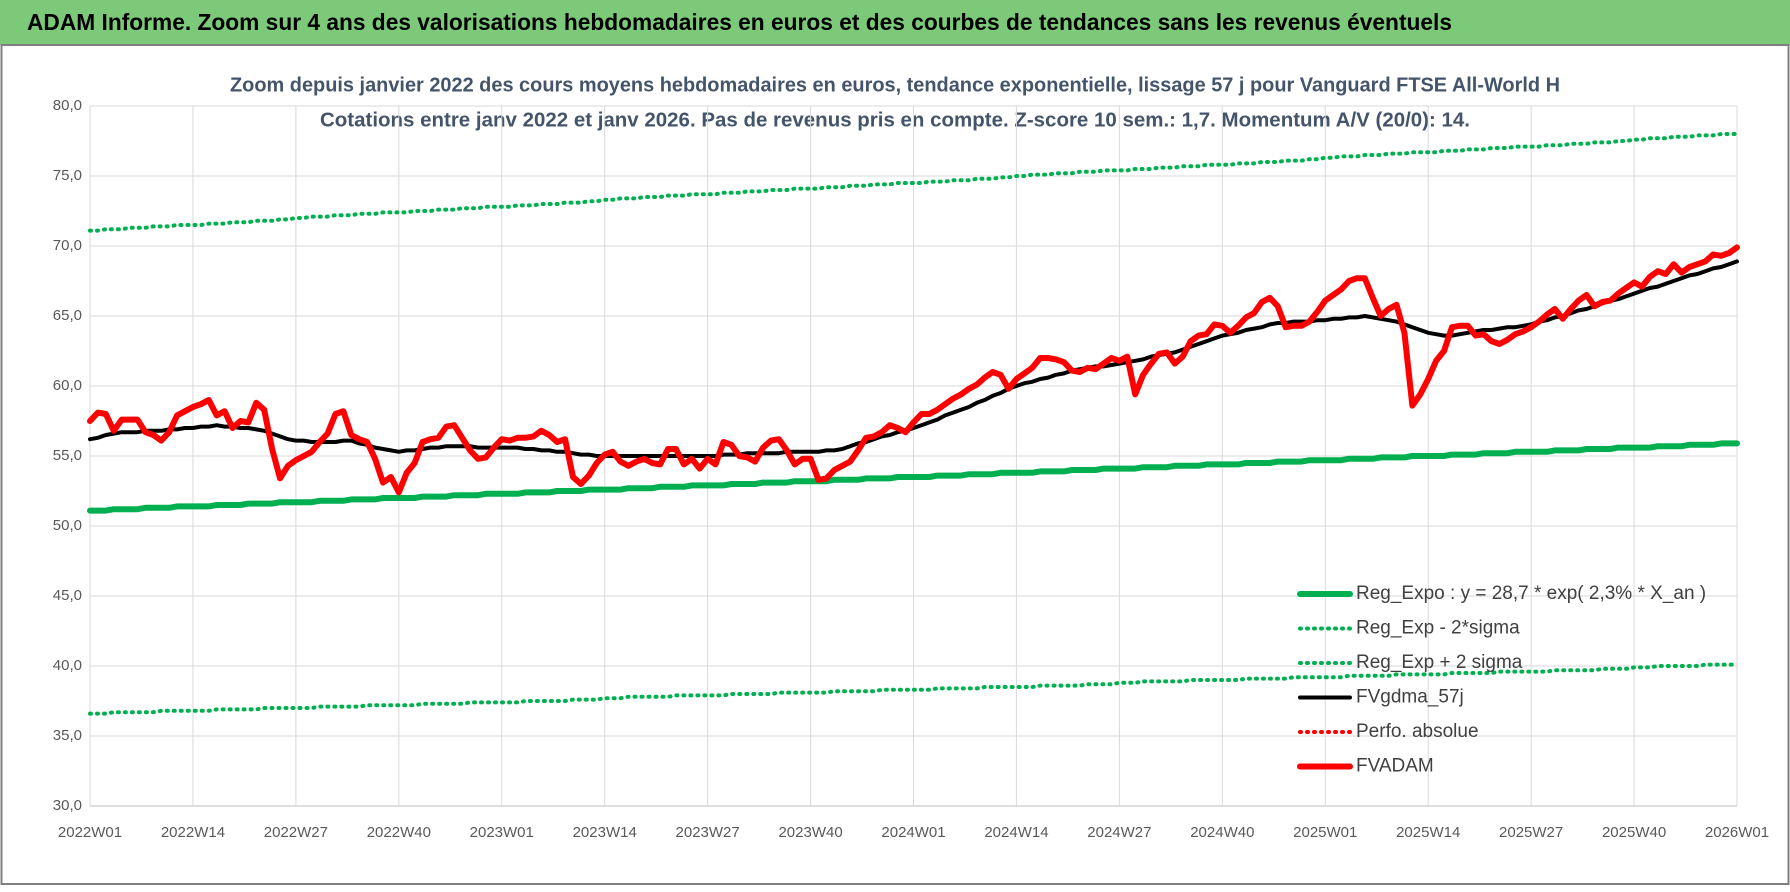  What do you see at coordinates (1737, 832) in the screenshot?
I see `x-tick-label: 2026W01` at bounding box center [1737, 832].